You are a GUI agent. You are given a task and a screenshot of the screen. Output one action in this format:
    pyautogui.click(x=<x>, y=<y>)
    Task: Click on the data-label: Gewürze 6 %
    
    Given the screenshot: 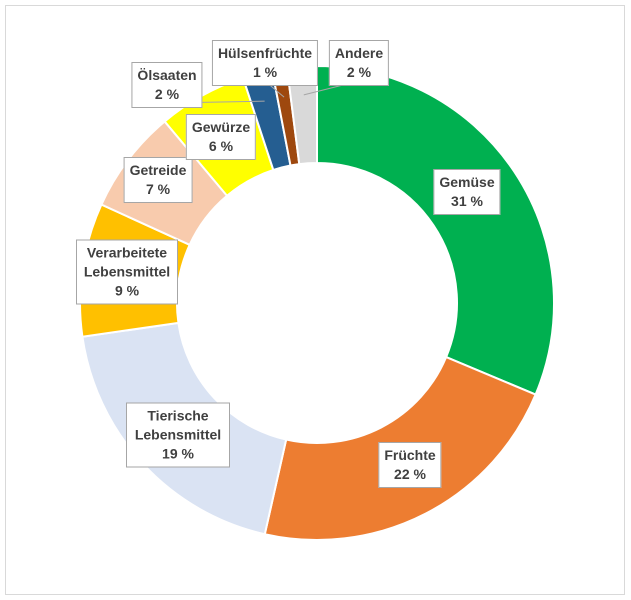 What is the action you would take?
    pyautogui.click(x=221, y=137)
    